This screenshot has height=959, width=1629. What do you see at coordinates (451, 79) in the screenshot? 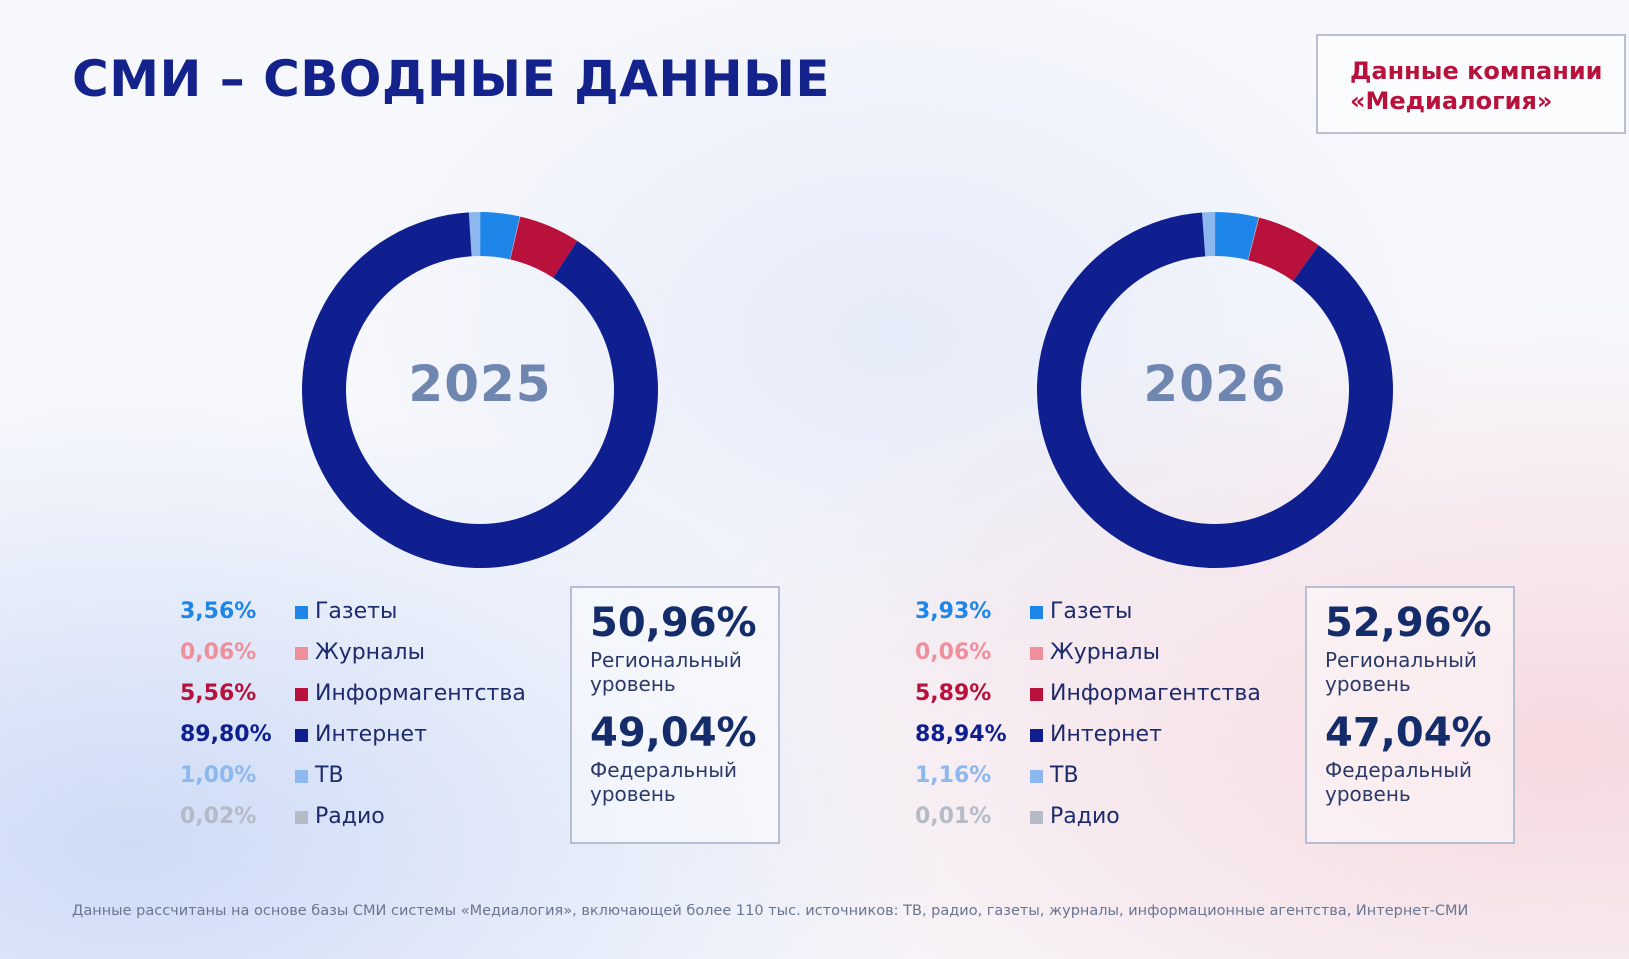
I see `page-title: СМИ – СВОДНЫЕ ДАННЫЕ` at bounding box center [451, 79].